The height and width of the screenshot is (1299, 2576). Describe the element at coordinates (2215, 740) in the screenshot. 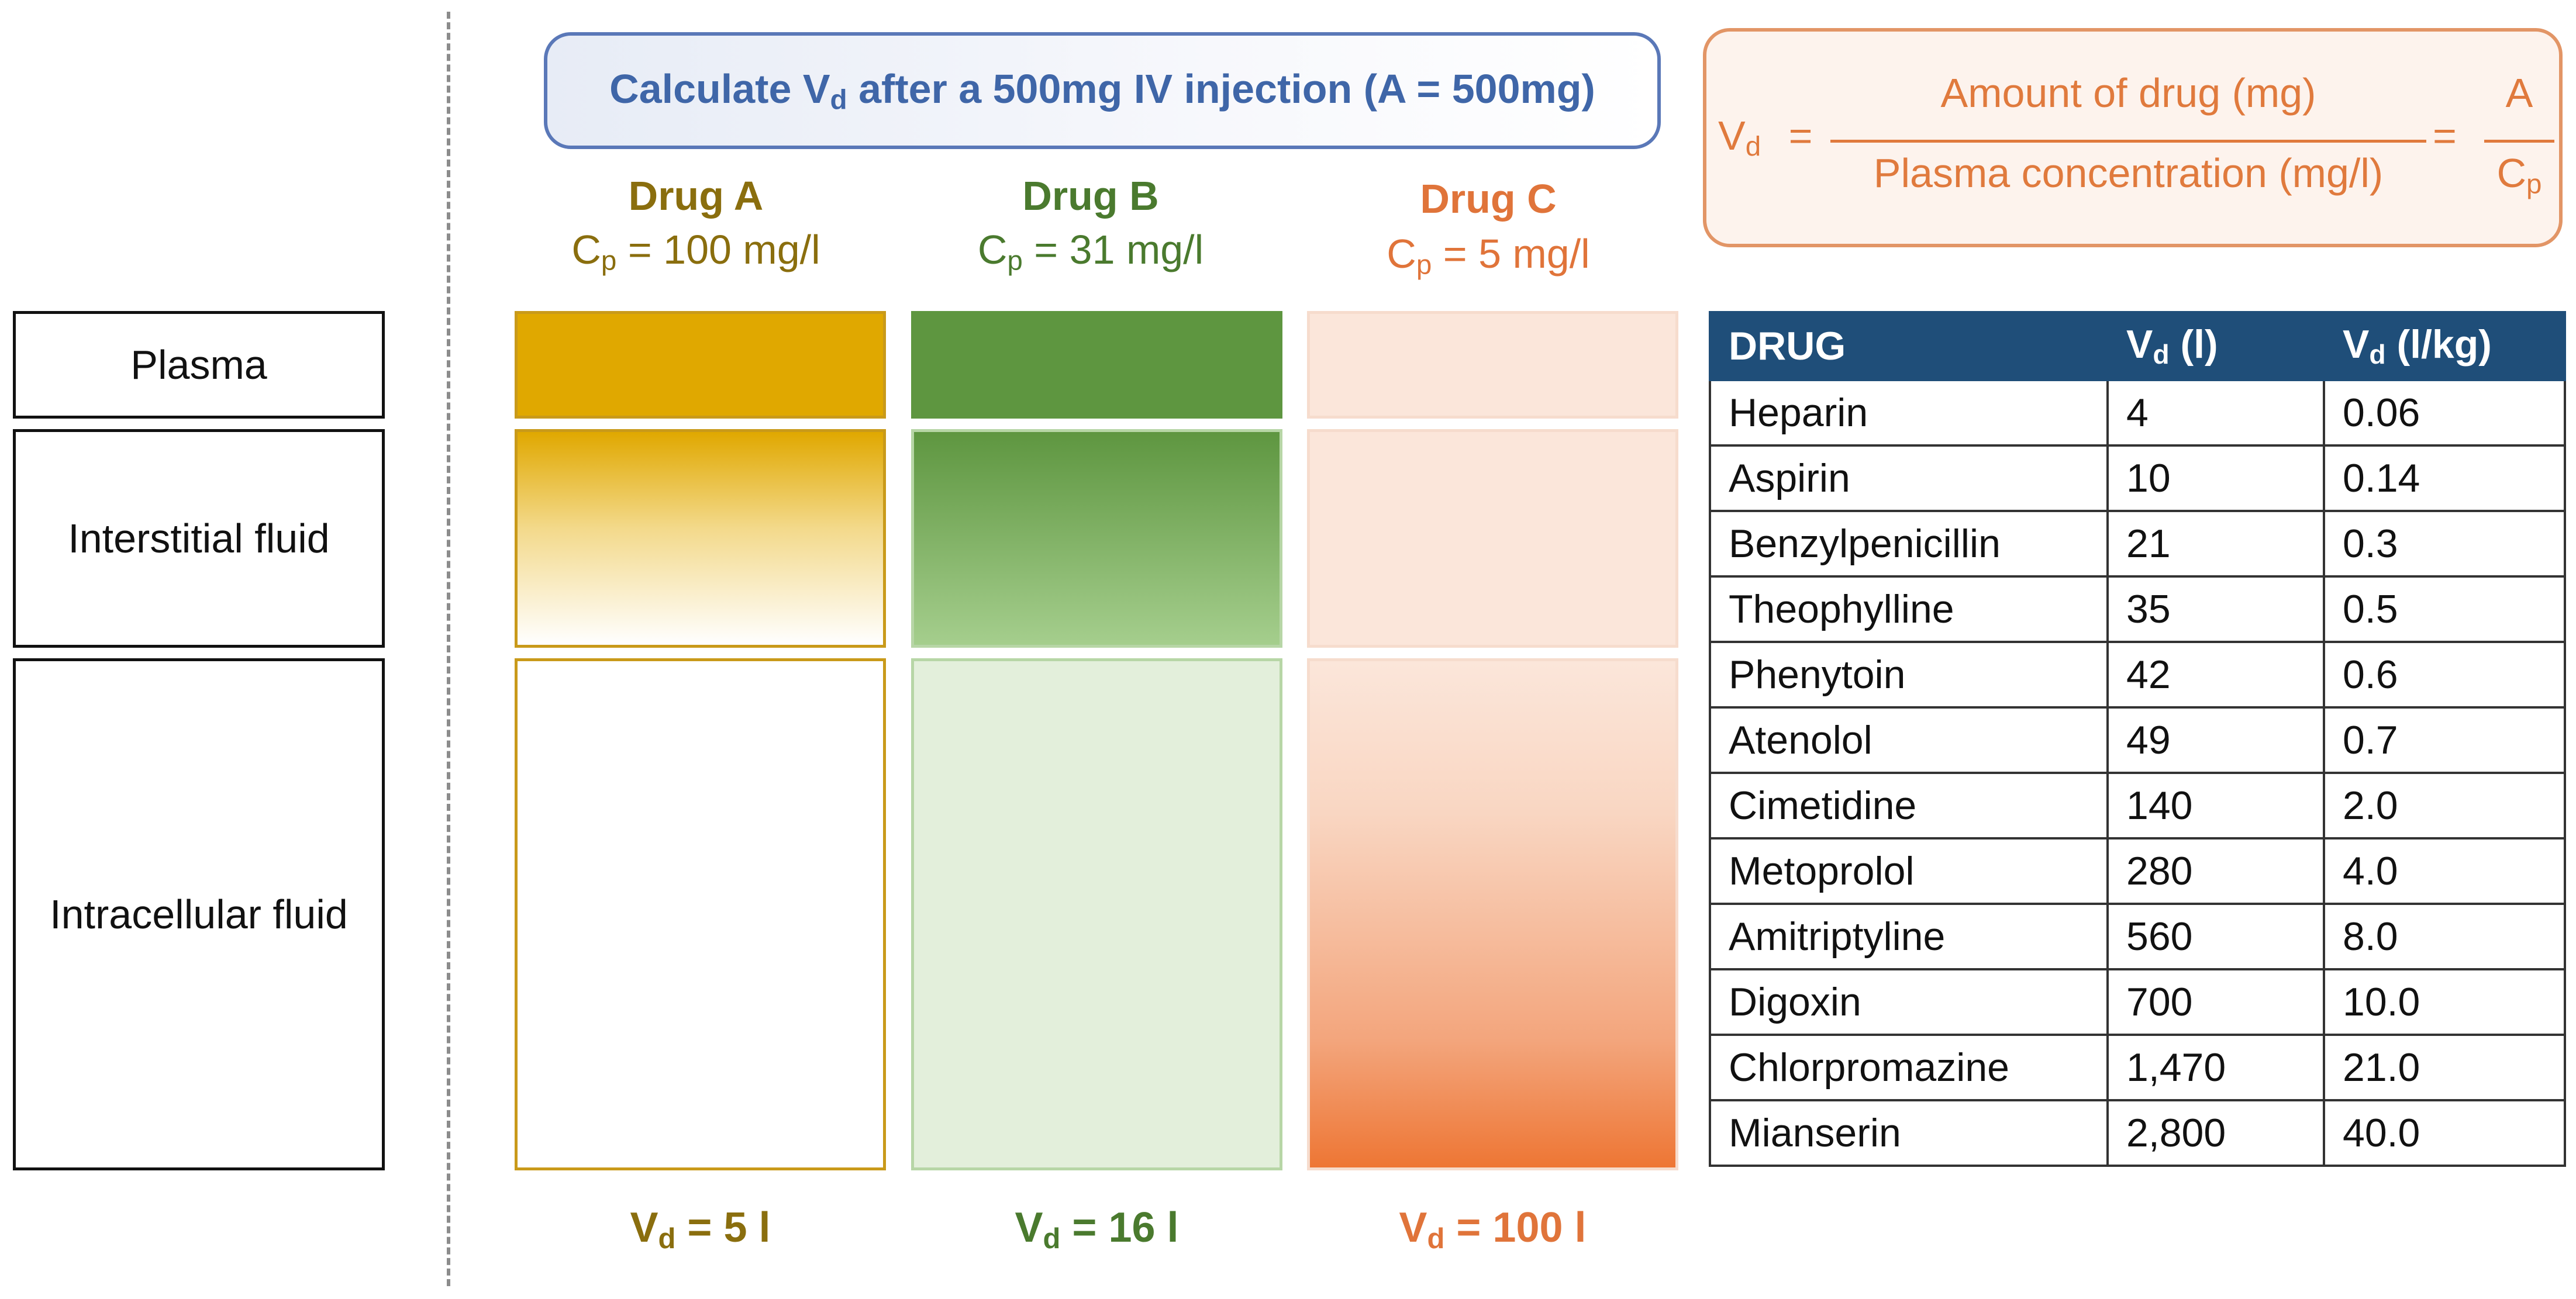

I see `table-cell-vd-l: 49` at that location.